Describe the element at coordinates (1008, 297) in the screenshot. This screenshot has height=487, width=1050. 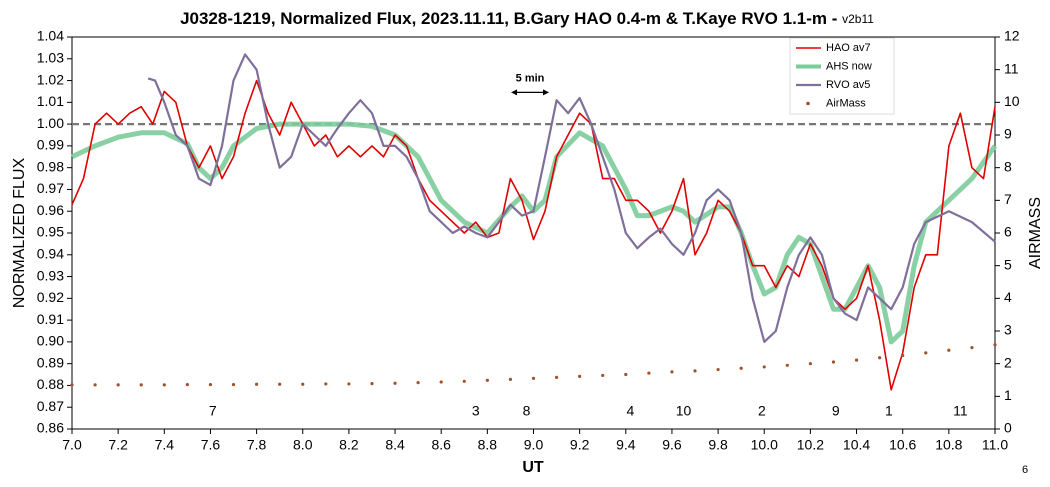
I see `y2-tick-label: 4` at that location.